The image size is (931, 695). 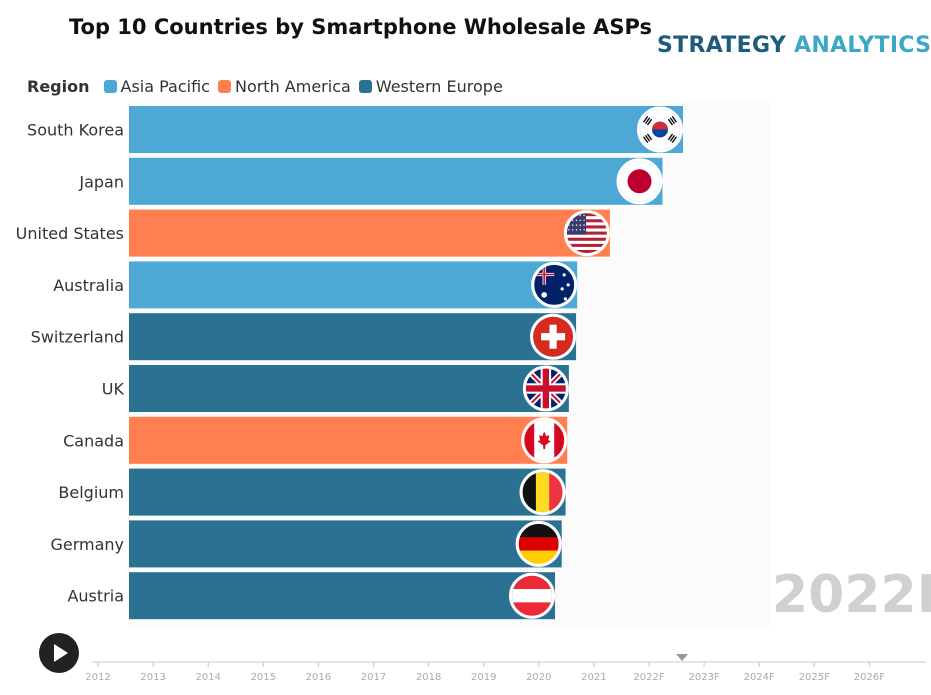 What do you see at coordinates (101, 181) in the screenshot?
I see `category-label-japan: Japan` at bounding box center [101, 181].